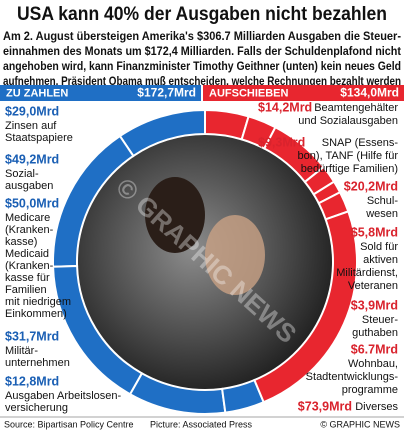 The height and width of the screenshot is (432, 404). I want to click on value-label: $50,0Mrd, so click(32, 203).